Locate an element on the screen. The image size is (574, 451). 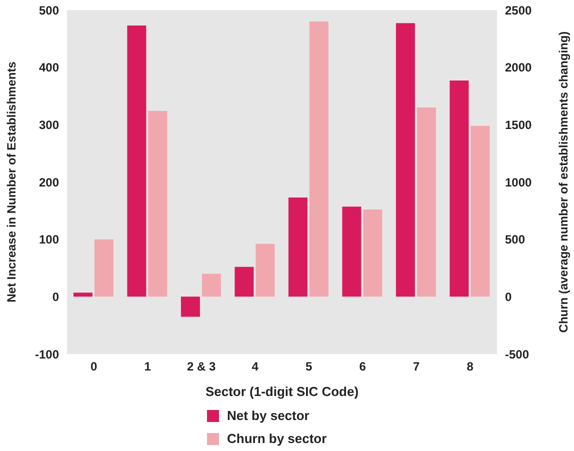
y2-tick-label: 1500 is located at coordinates (518, 125).